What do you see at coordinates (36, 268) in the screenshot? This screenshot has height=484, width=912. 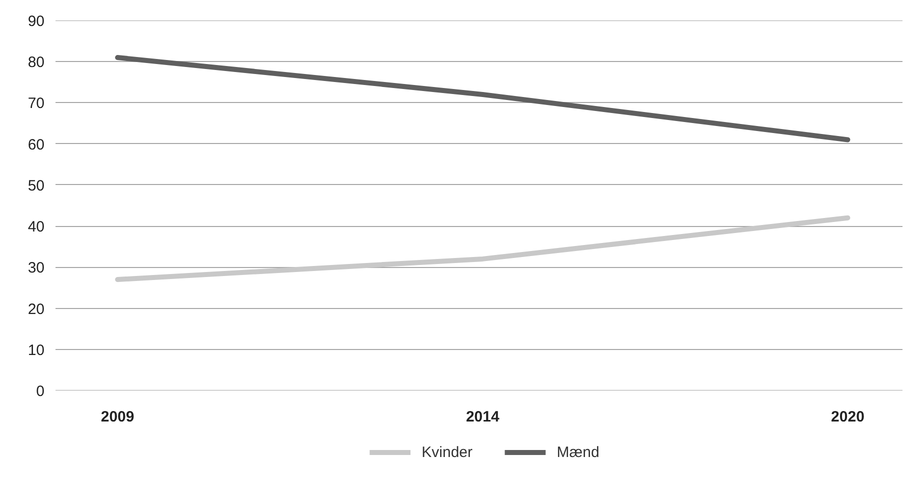 I see `y-tick-label: 30` at bounding box center [36, 268].